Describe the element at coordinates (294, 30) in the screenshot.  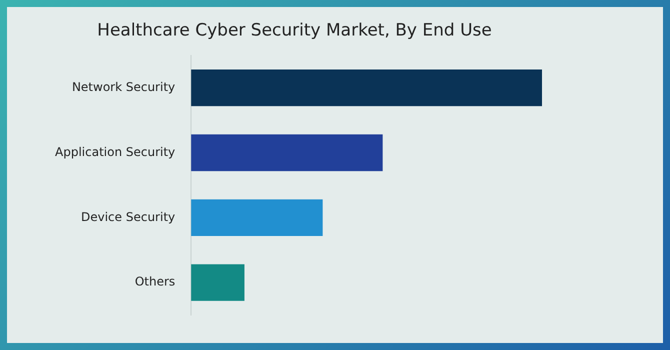
I see `chart-title: Healthcare Cyber Security Market, By End Use` at that location.